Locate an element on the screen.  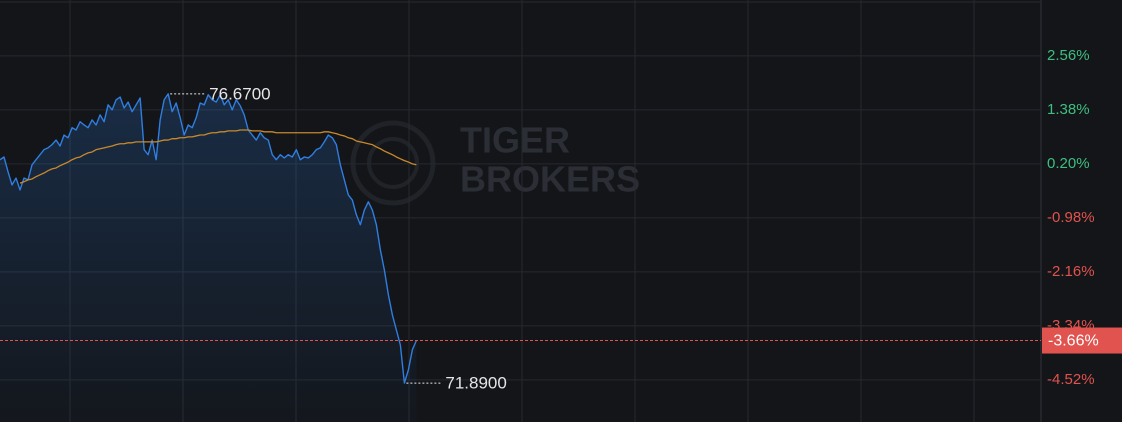
y-tick-label: 2.56% is located at coordinates (1068, 55).